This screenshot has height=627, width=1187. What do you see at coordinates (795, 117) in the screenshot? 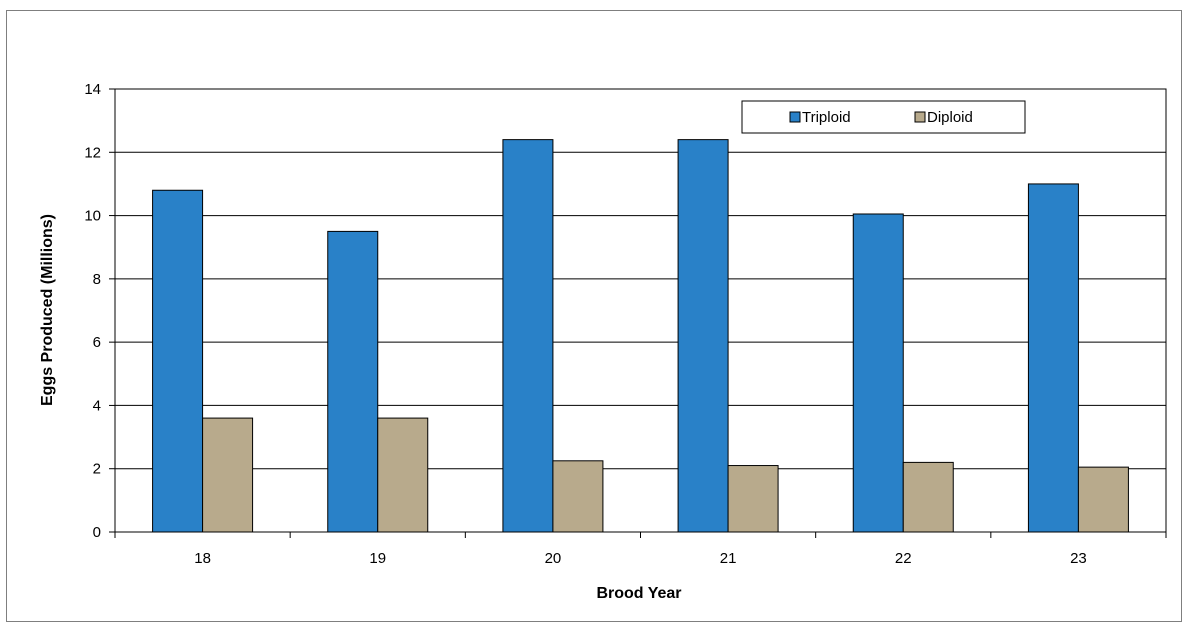
I see `legend-swatch-triploid` at bounding box center [795, 117].